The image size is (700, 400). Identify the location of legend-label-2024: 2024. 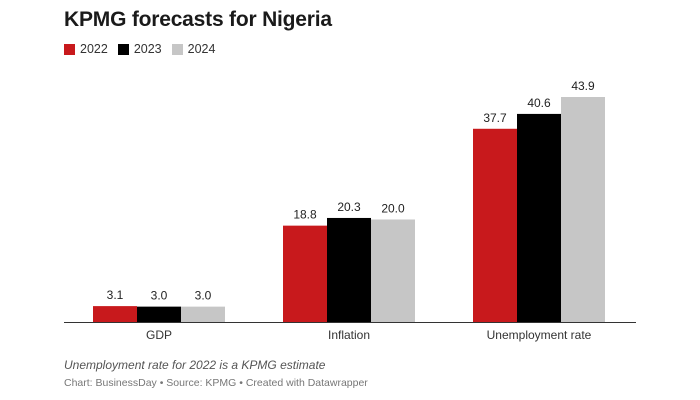
(201, 49).